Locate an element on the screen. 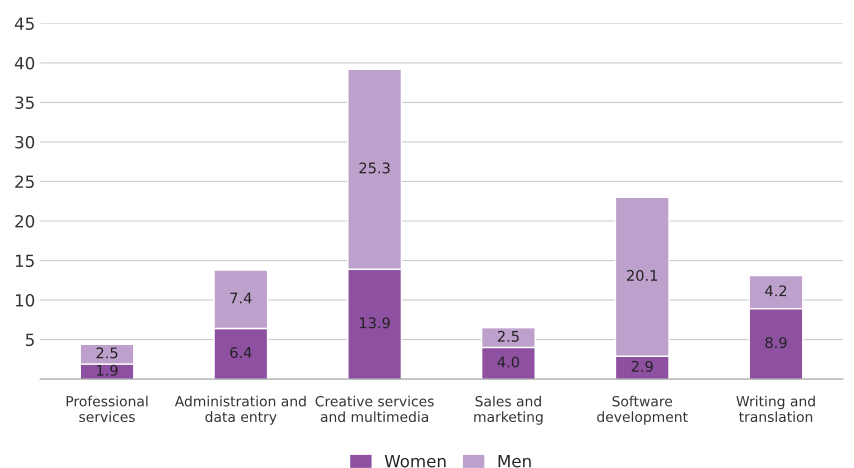 This screenshot has width=854, height=468. legend-label: Men is located at coordinates (514, 461).